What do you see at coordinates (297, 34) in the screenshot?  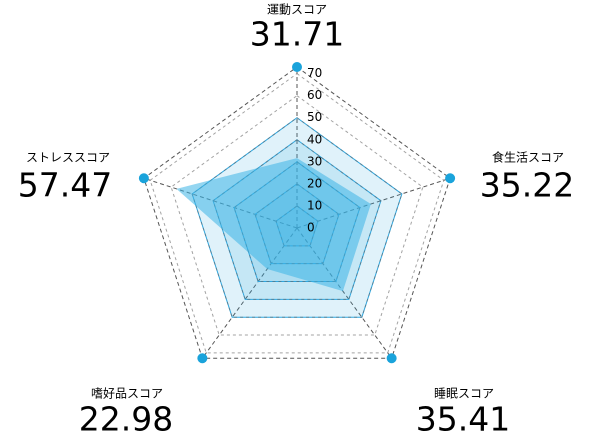 I see `value-label: 31.71` at bounding box center [297, 34].